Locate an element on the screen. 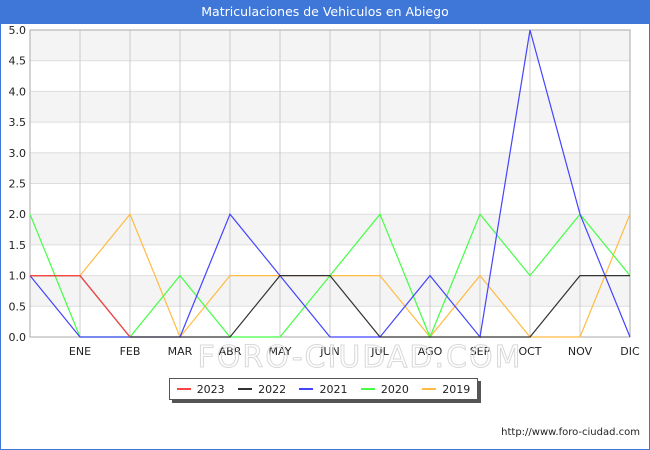  y-tick-label: 3.5 is located at coordinates (18, 122).